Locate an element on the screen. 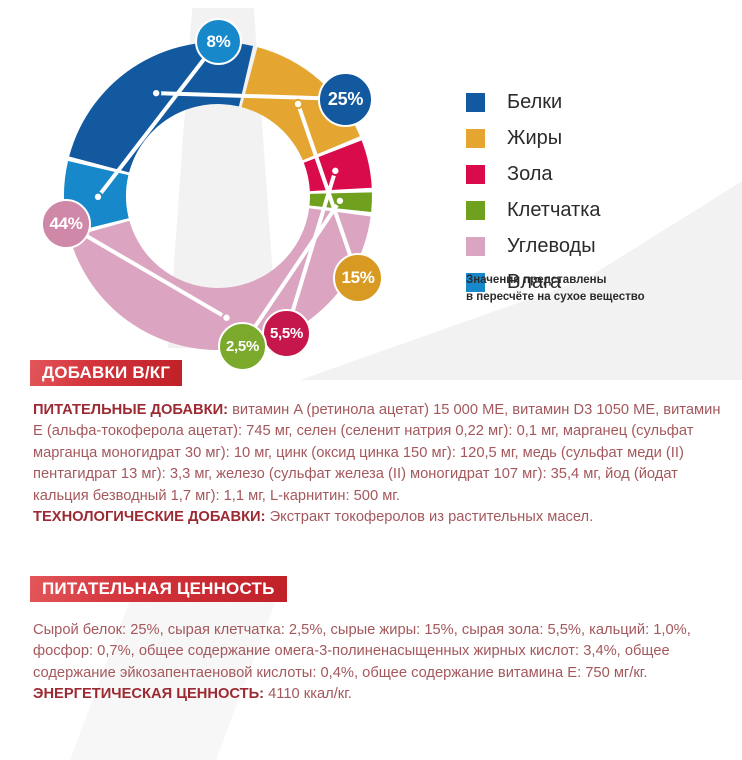 This screenshot has height=760, width=742. legend-note-line-1: Значения представлены is located at coordinates (536, 280).